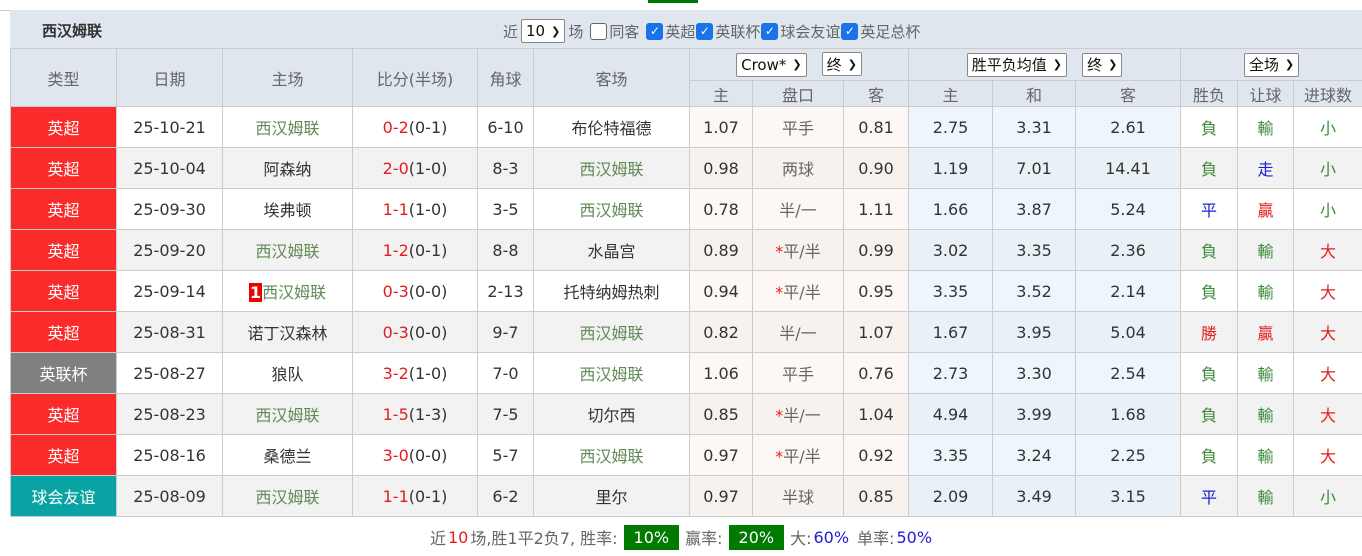 This screenshot has height=556, width=1362. I want to click on score: 0-2(0-1), so click(415, 127).